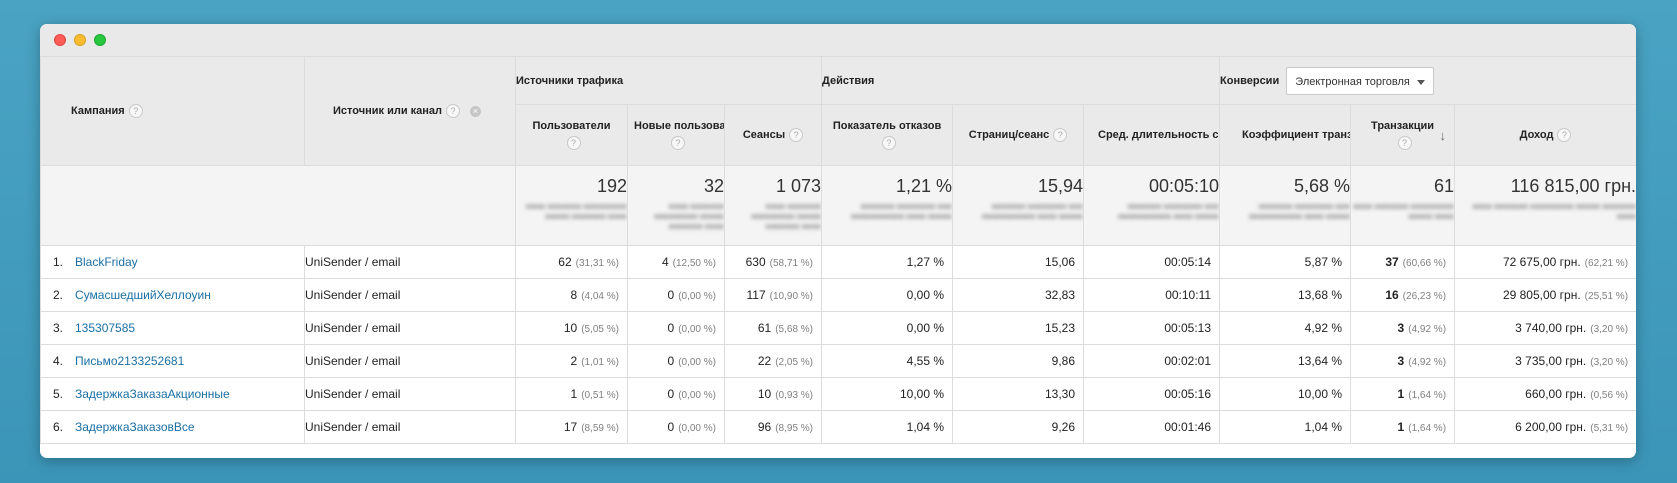  I want to click on header-source: Источник или канал? ×, so click(410, 111).